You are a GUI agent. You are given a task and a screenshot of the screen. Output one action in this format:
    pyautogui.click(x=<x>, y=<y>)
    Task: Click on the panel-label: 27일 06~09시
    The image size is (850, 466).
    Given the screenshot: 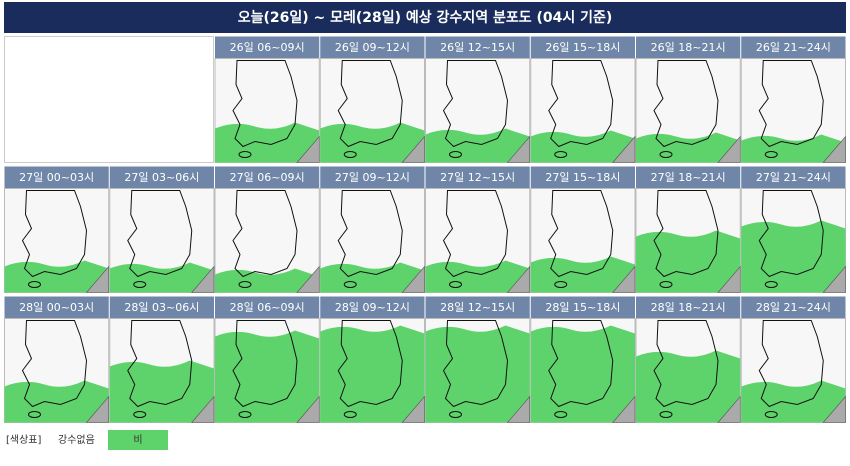 What is the action you would take?
    pyautogui.click(x=267, y=177)
    